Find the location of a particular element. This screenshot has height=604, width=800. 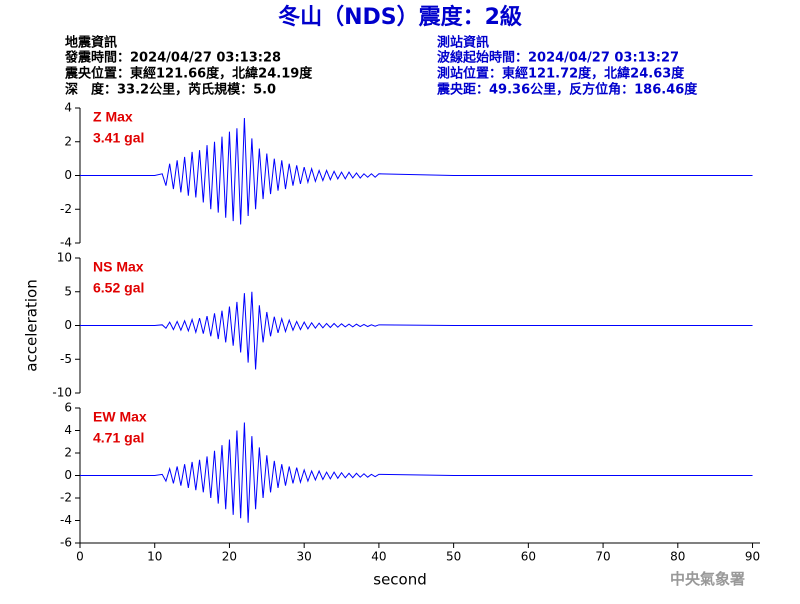

annotation: Z Max is located at coordinates (113, 117).